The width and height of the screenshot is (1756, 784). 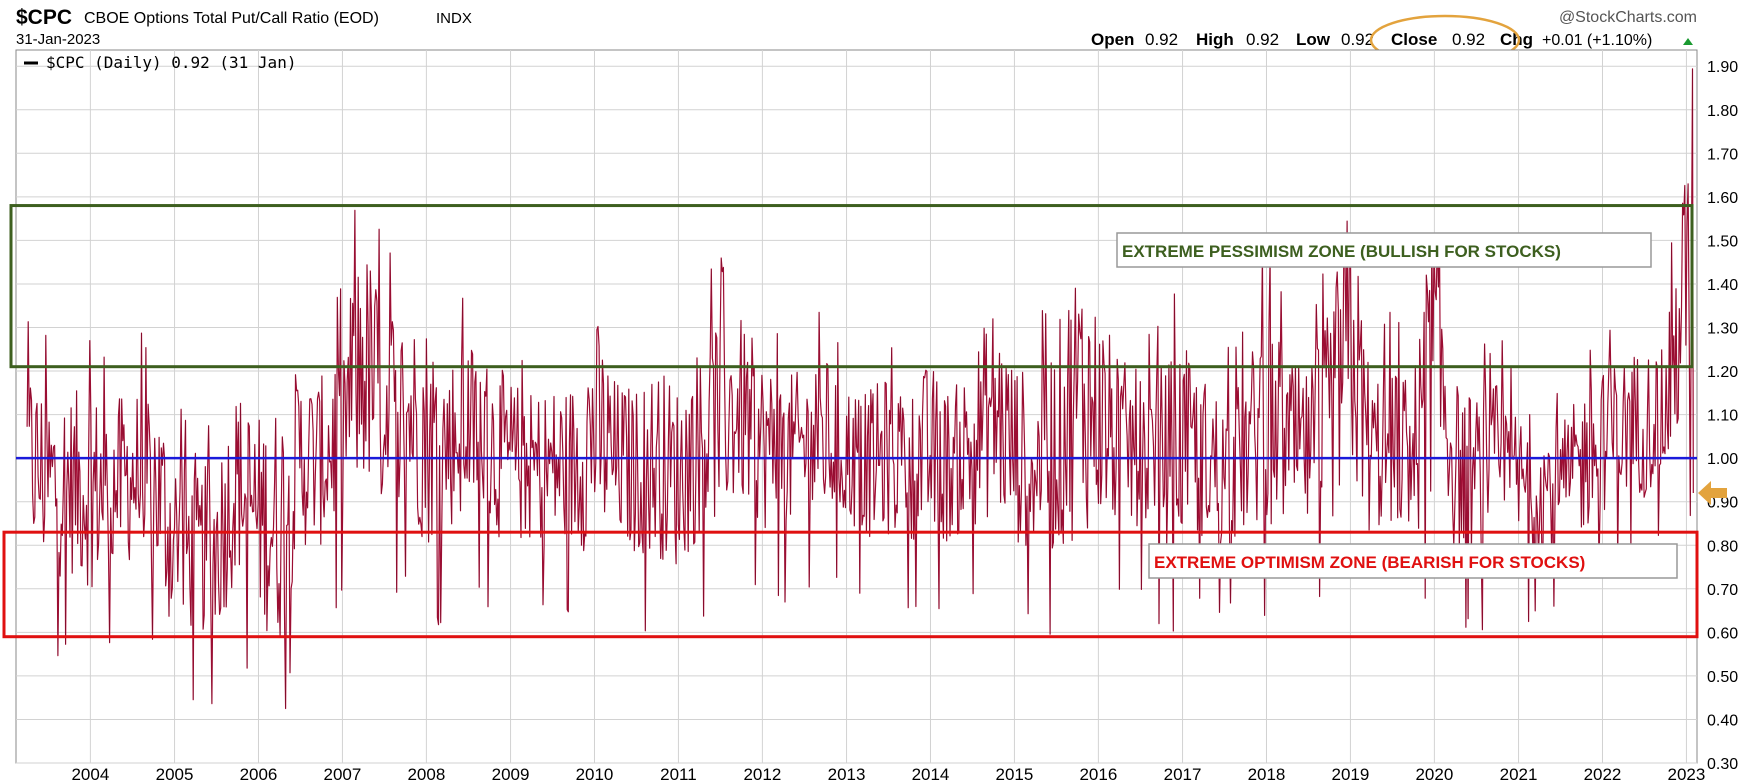 What do you see at coordinates (1262, 39) in the screenshot?
I see `high-value: 0.92` at bounding box center [1262, 39].